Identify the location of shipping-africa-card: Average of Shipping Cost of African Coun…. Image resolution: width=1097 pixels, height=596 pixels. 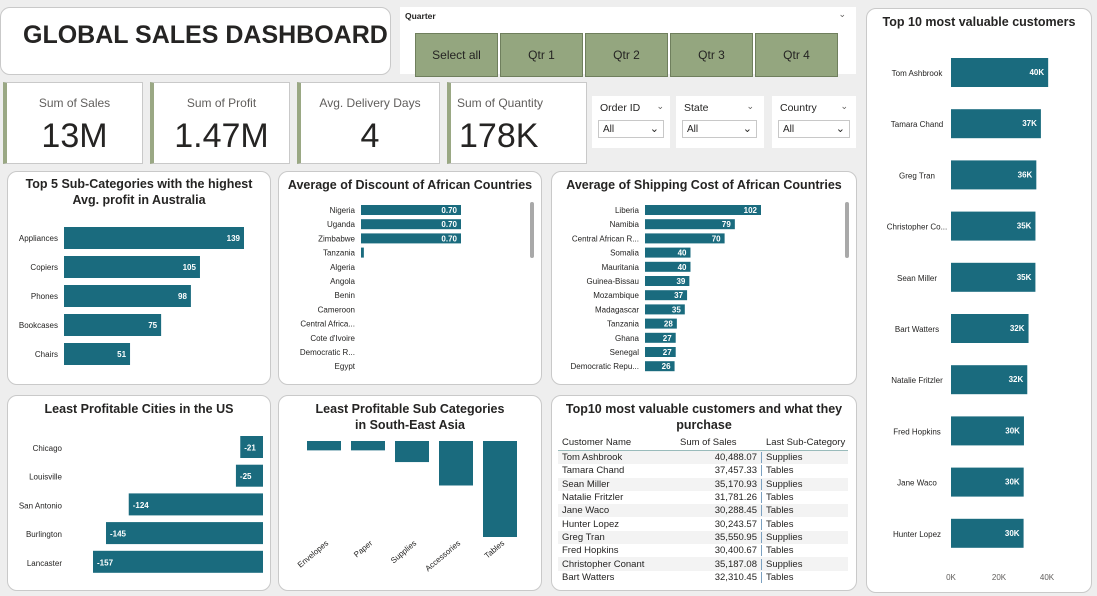
(704, 278).